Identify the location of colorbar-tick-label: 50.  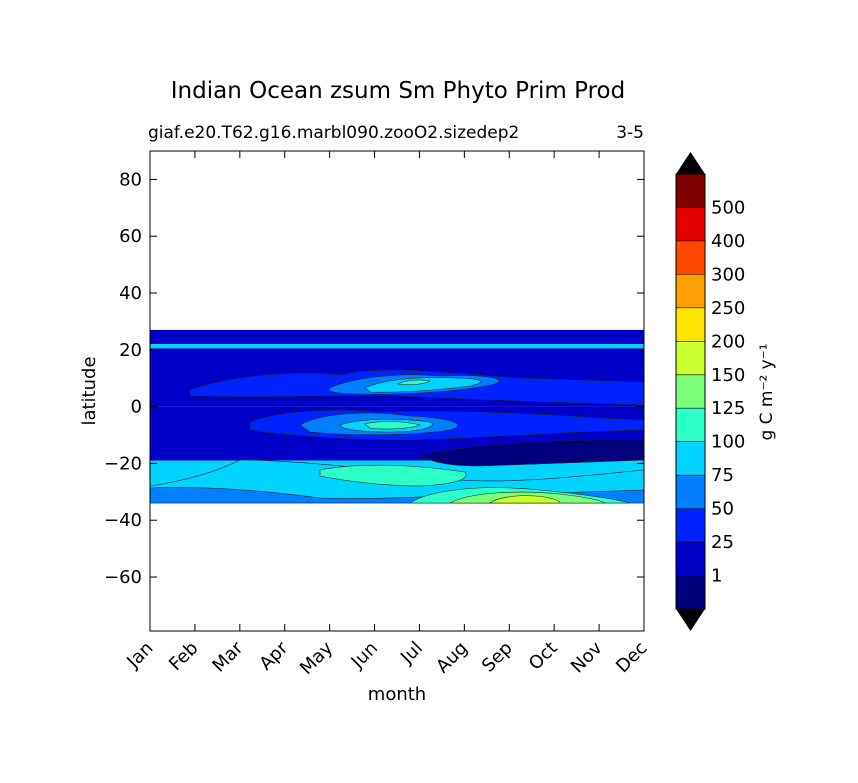
(722, 509).